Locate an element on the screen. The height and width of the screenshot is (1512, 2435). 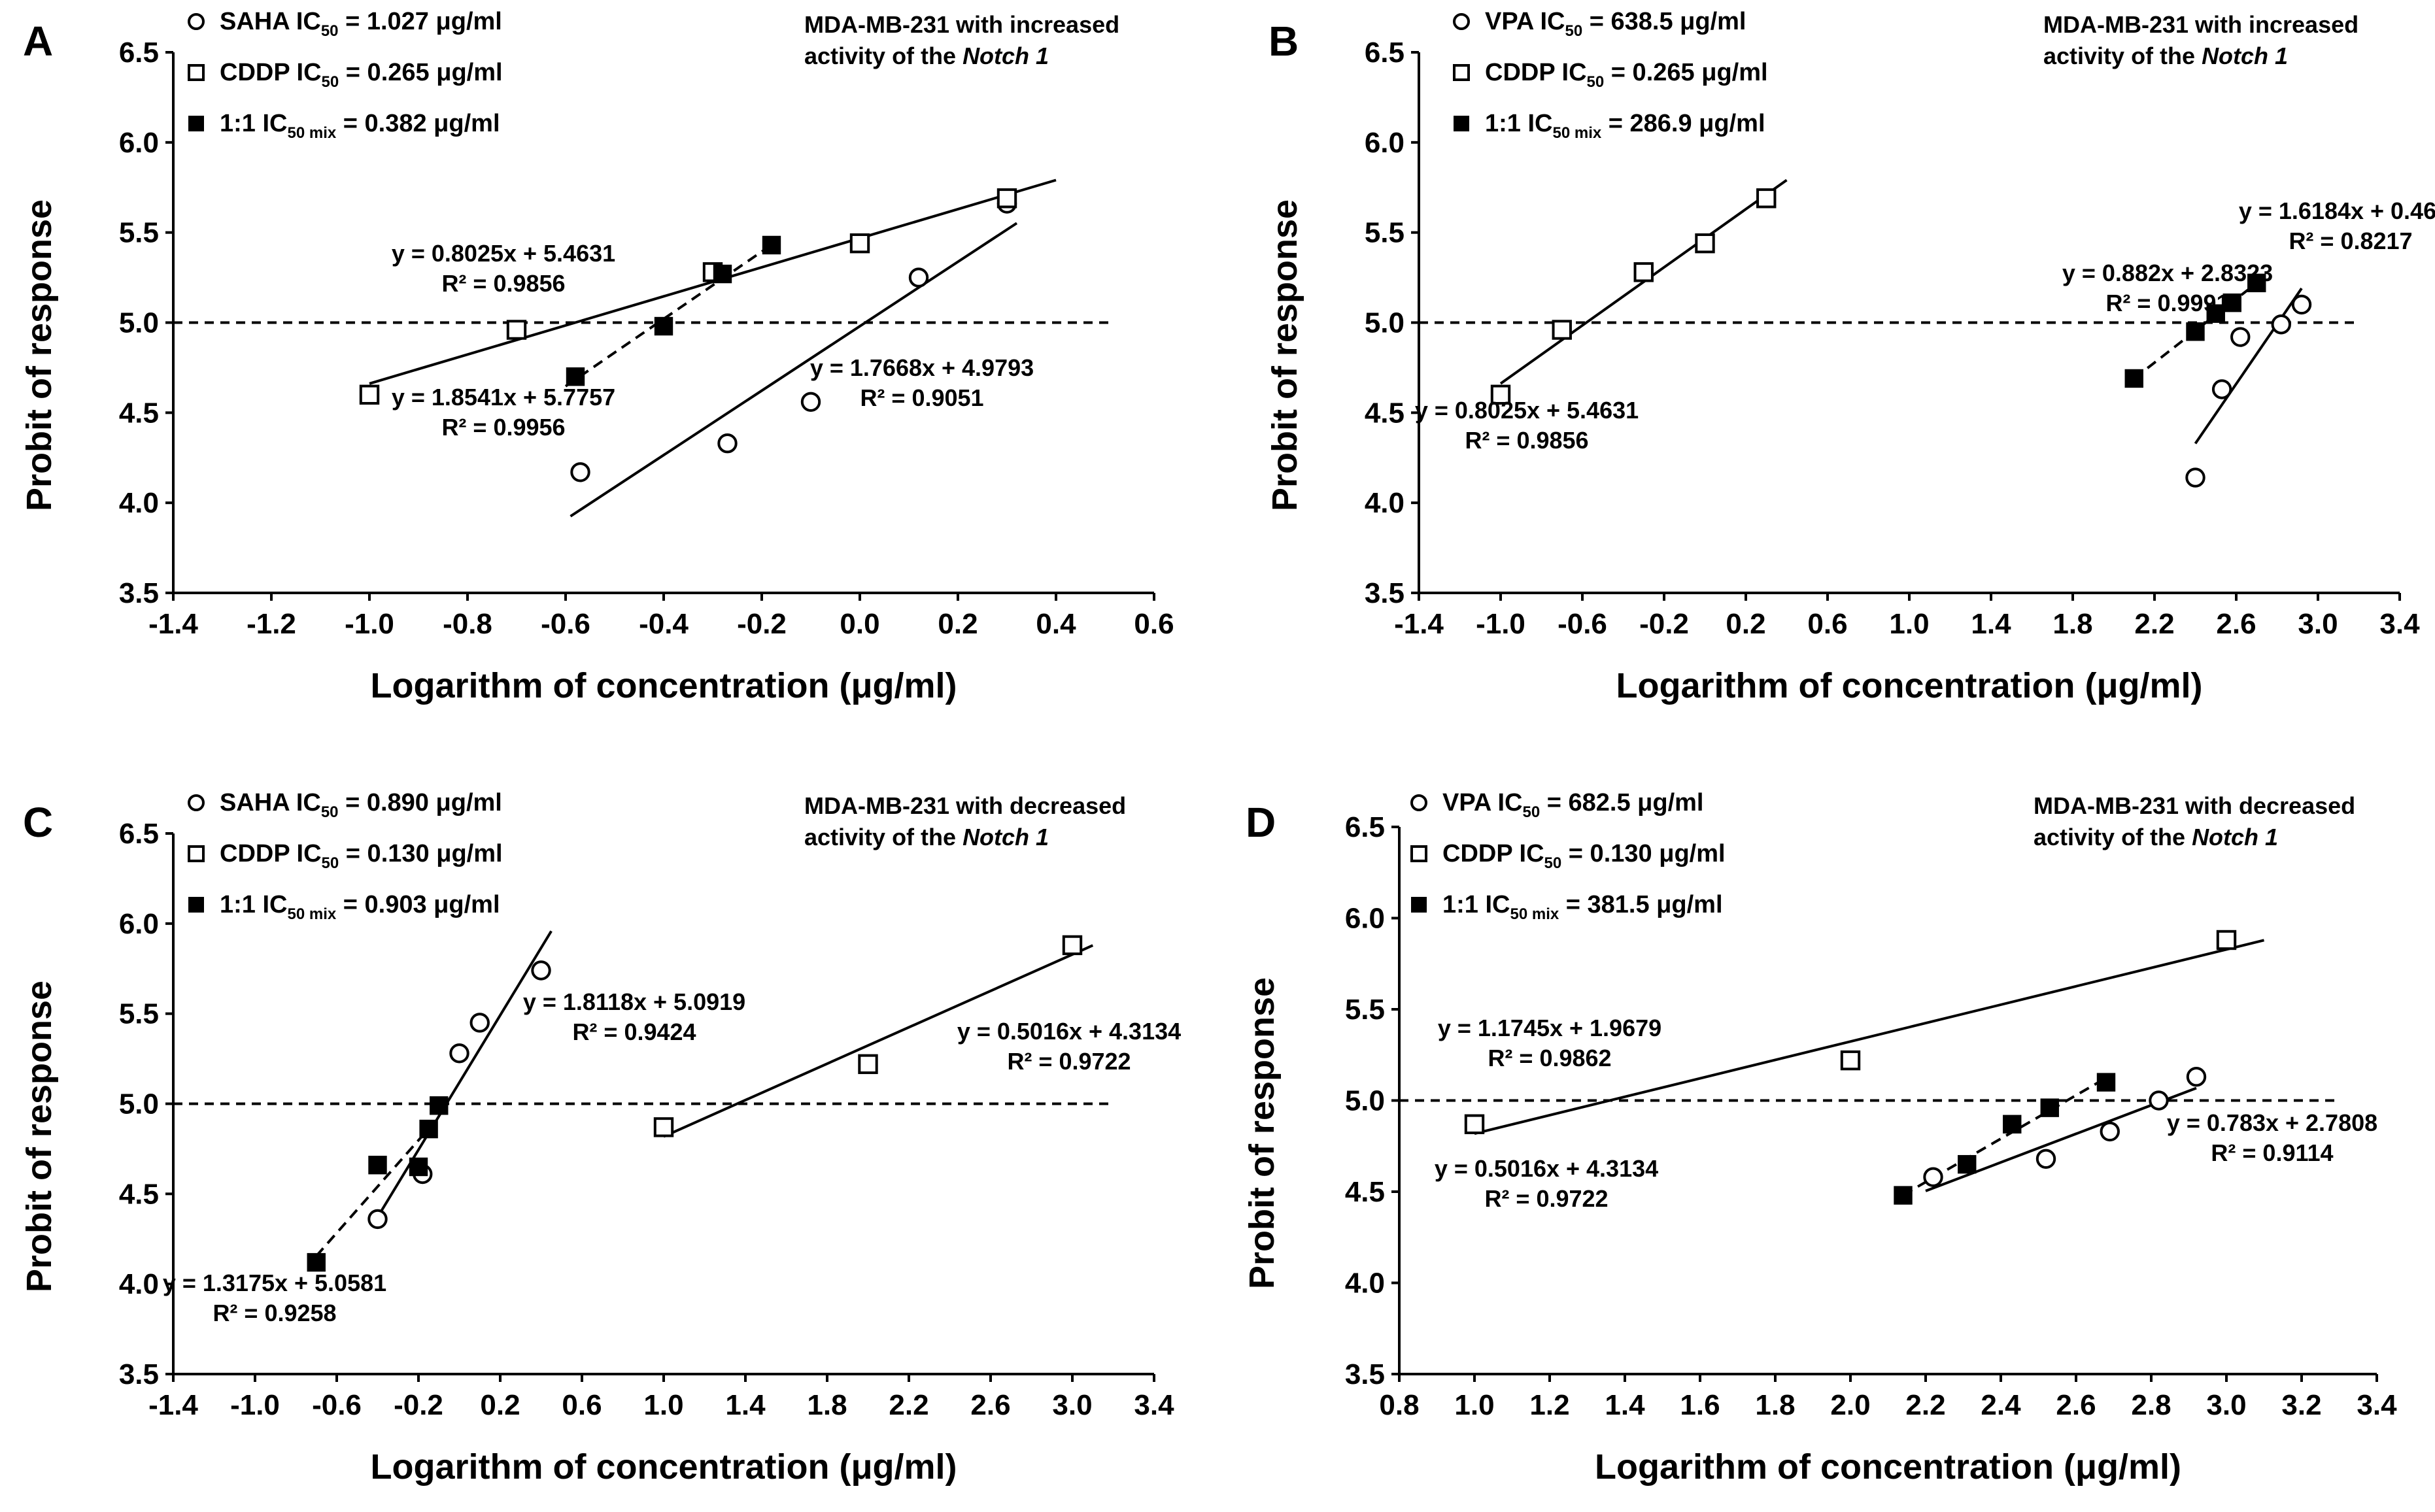
fit-r-squared: R² = 0.8217 is located at coordinates (2350, 240).